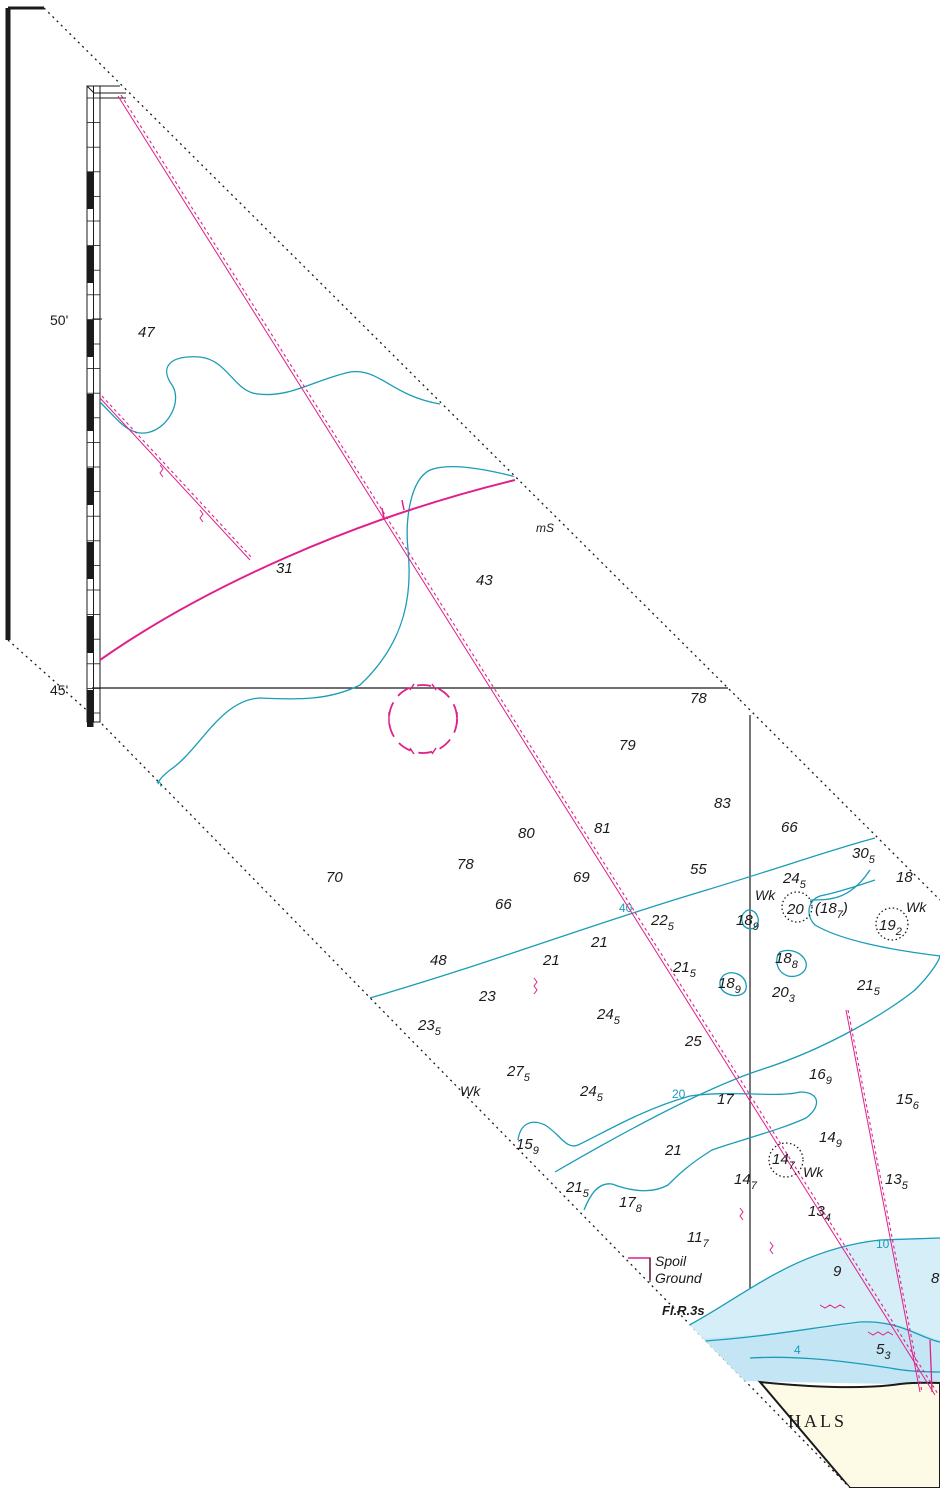 This screenshot has height=1488, width=940. Describe the element at coordinates (626, 908) in the screenshot. I see `contour-label-40: 40` at that location.